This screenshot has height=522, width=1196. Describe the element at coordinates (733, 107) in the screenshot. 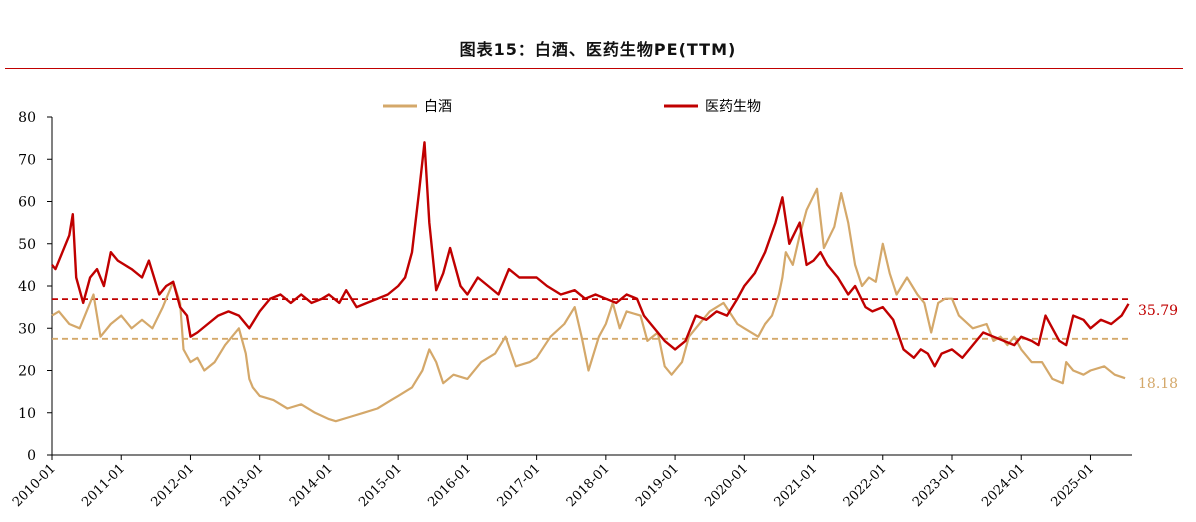

I see `legend-label-yiyao: 医药生物` at that location.